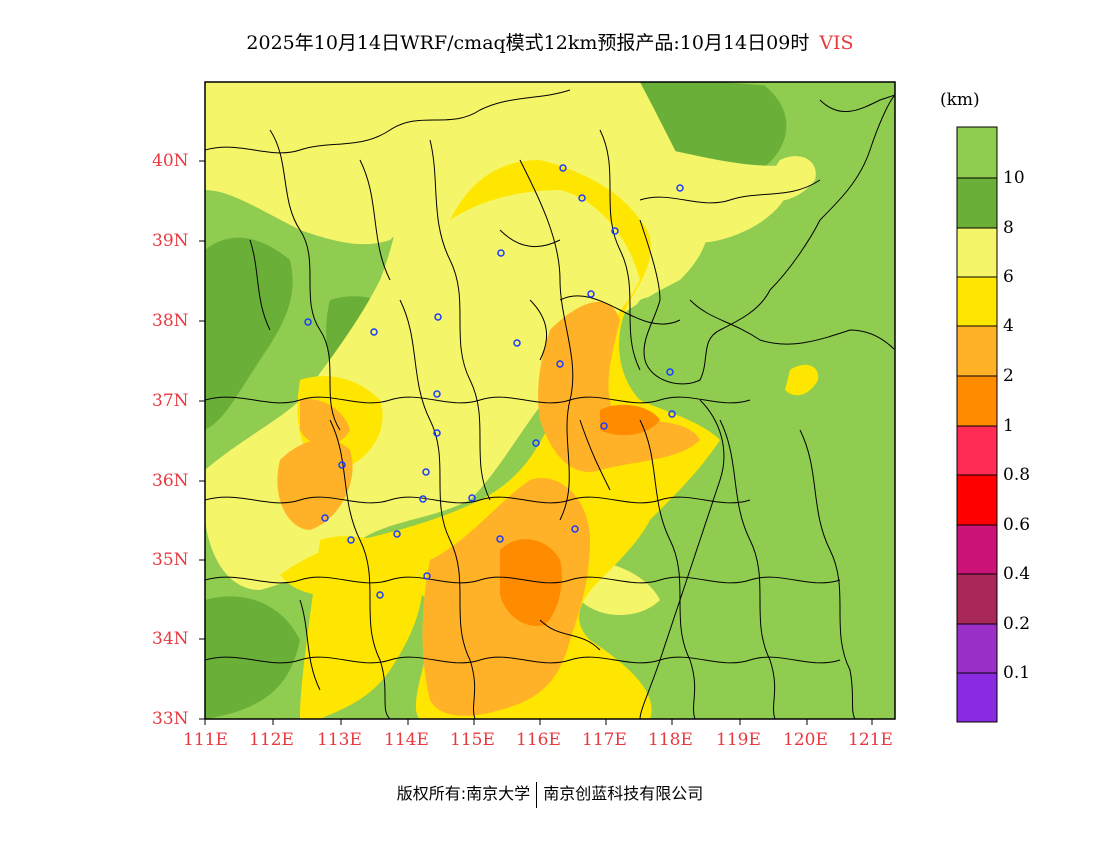  What do you see at coordinates (623, 793) in the screenshot?
I see `company-text: 南京创蓝科技有限公司` at bounding box center [623, 793].